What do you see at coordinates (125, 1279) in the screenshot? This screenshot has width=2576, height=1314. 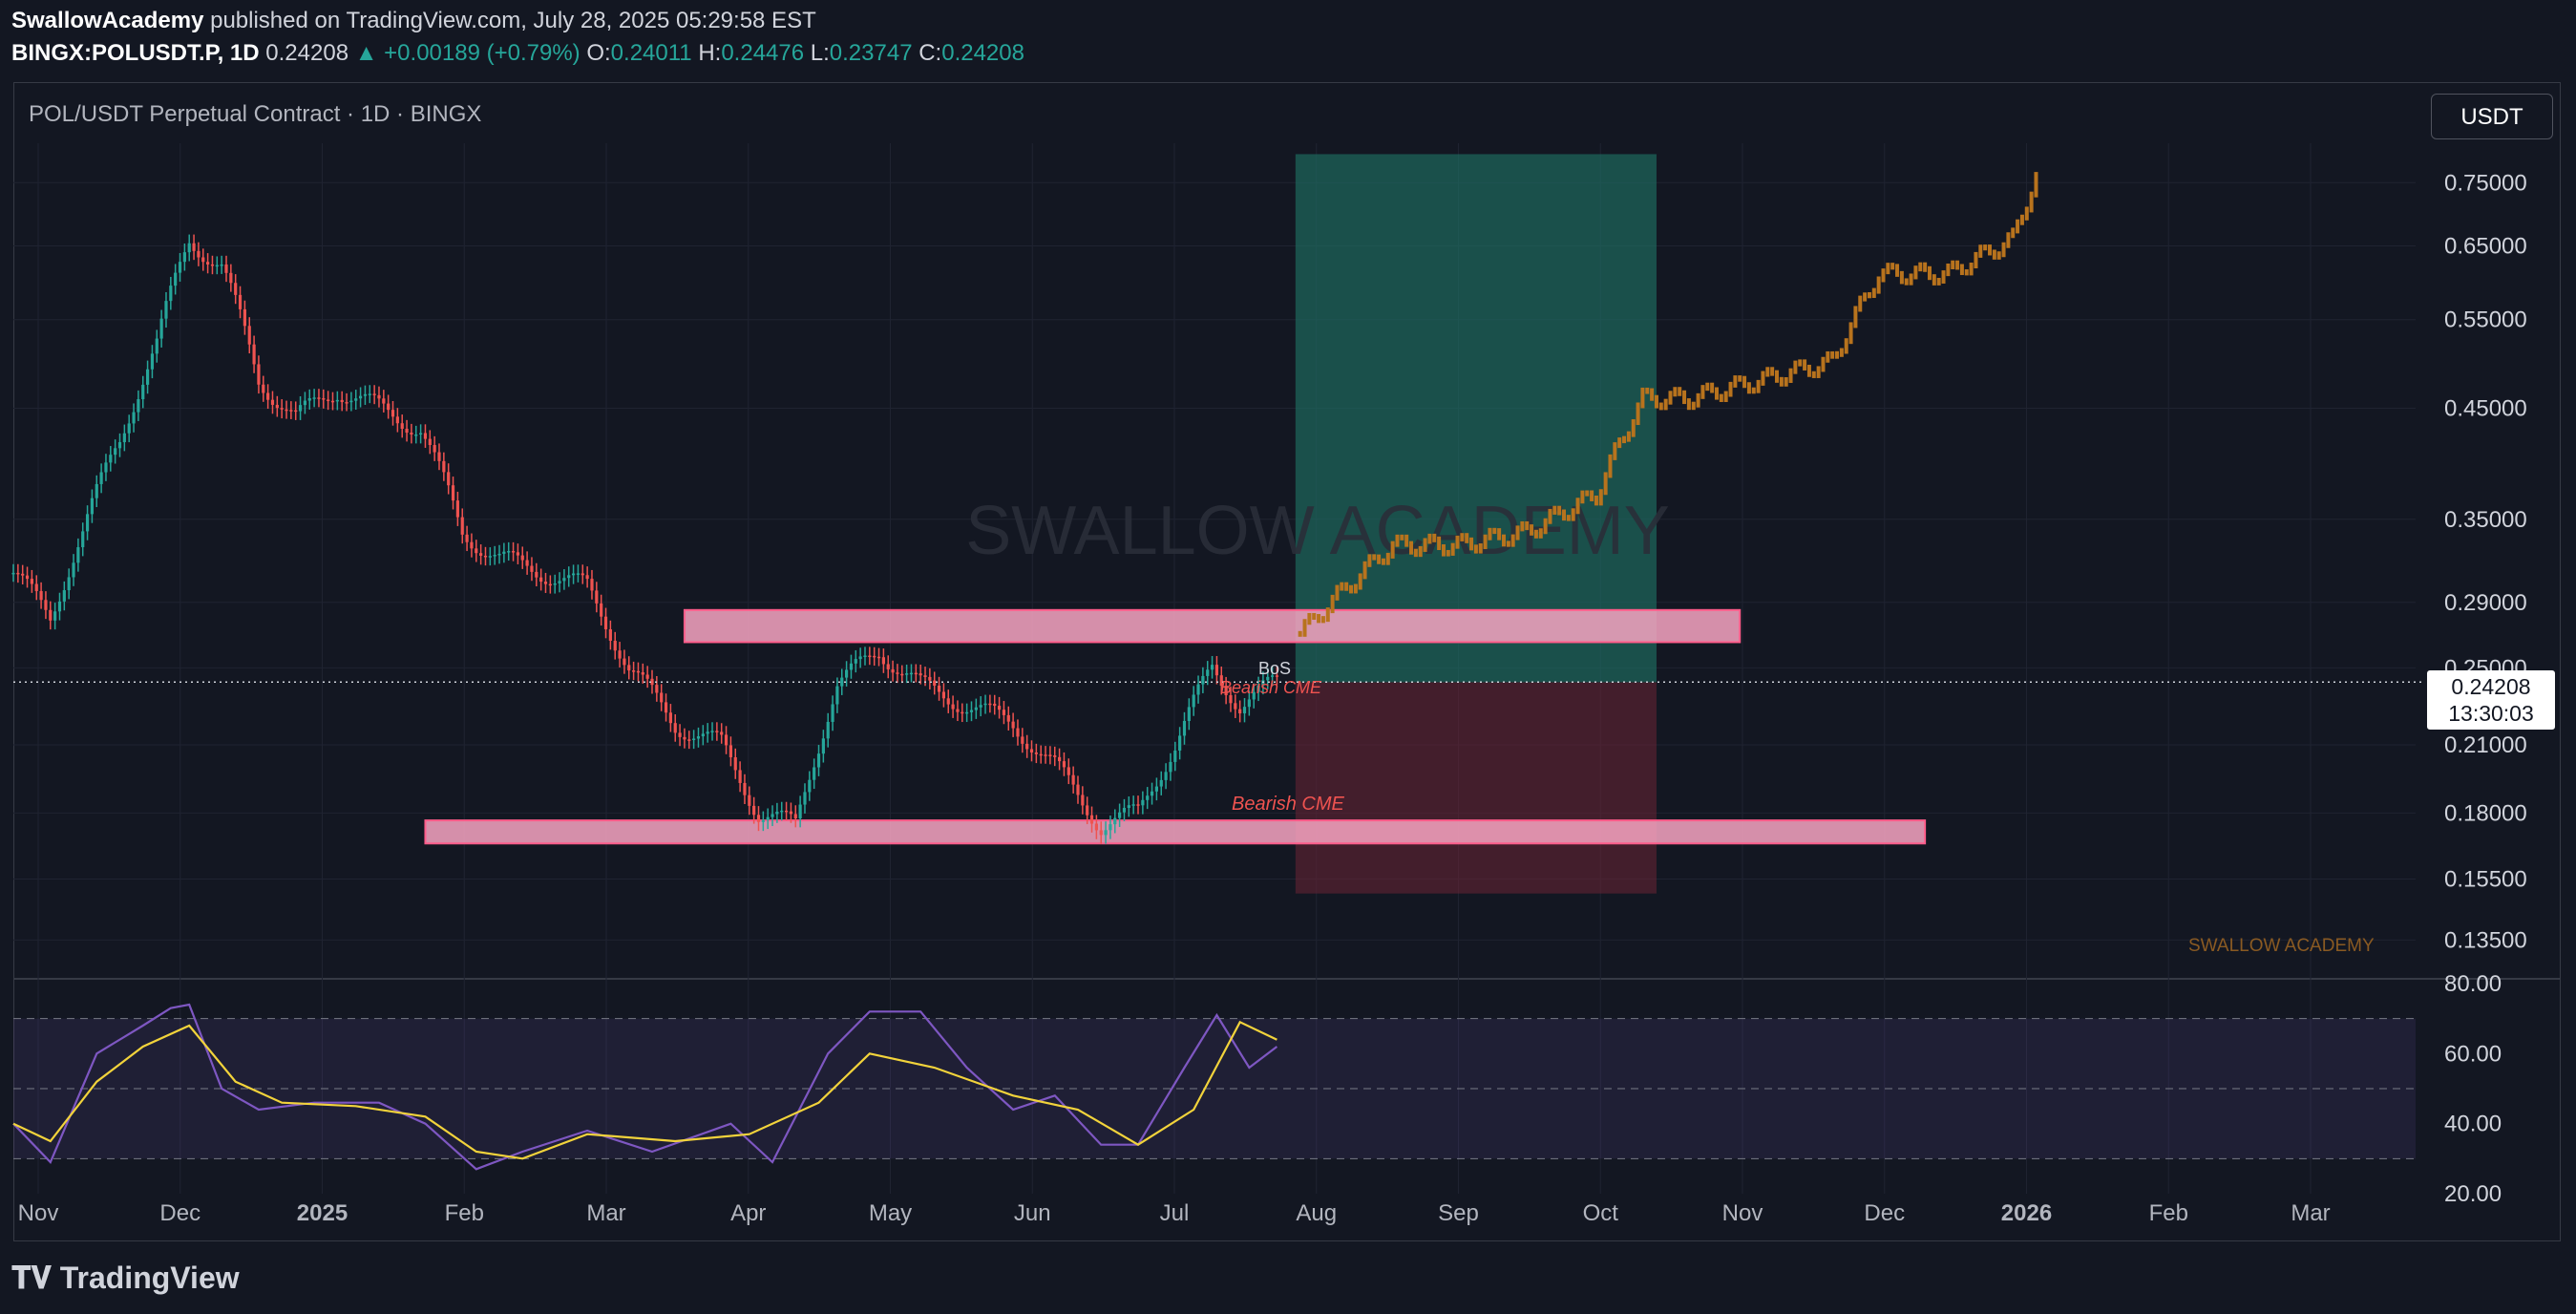 I see `tradingview-logo: 𝐓𝐕 TradingView` at bounding box center [125, 1279].